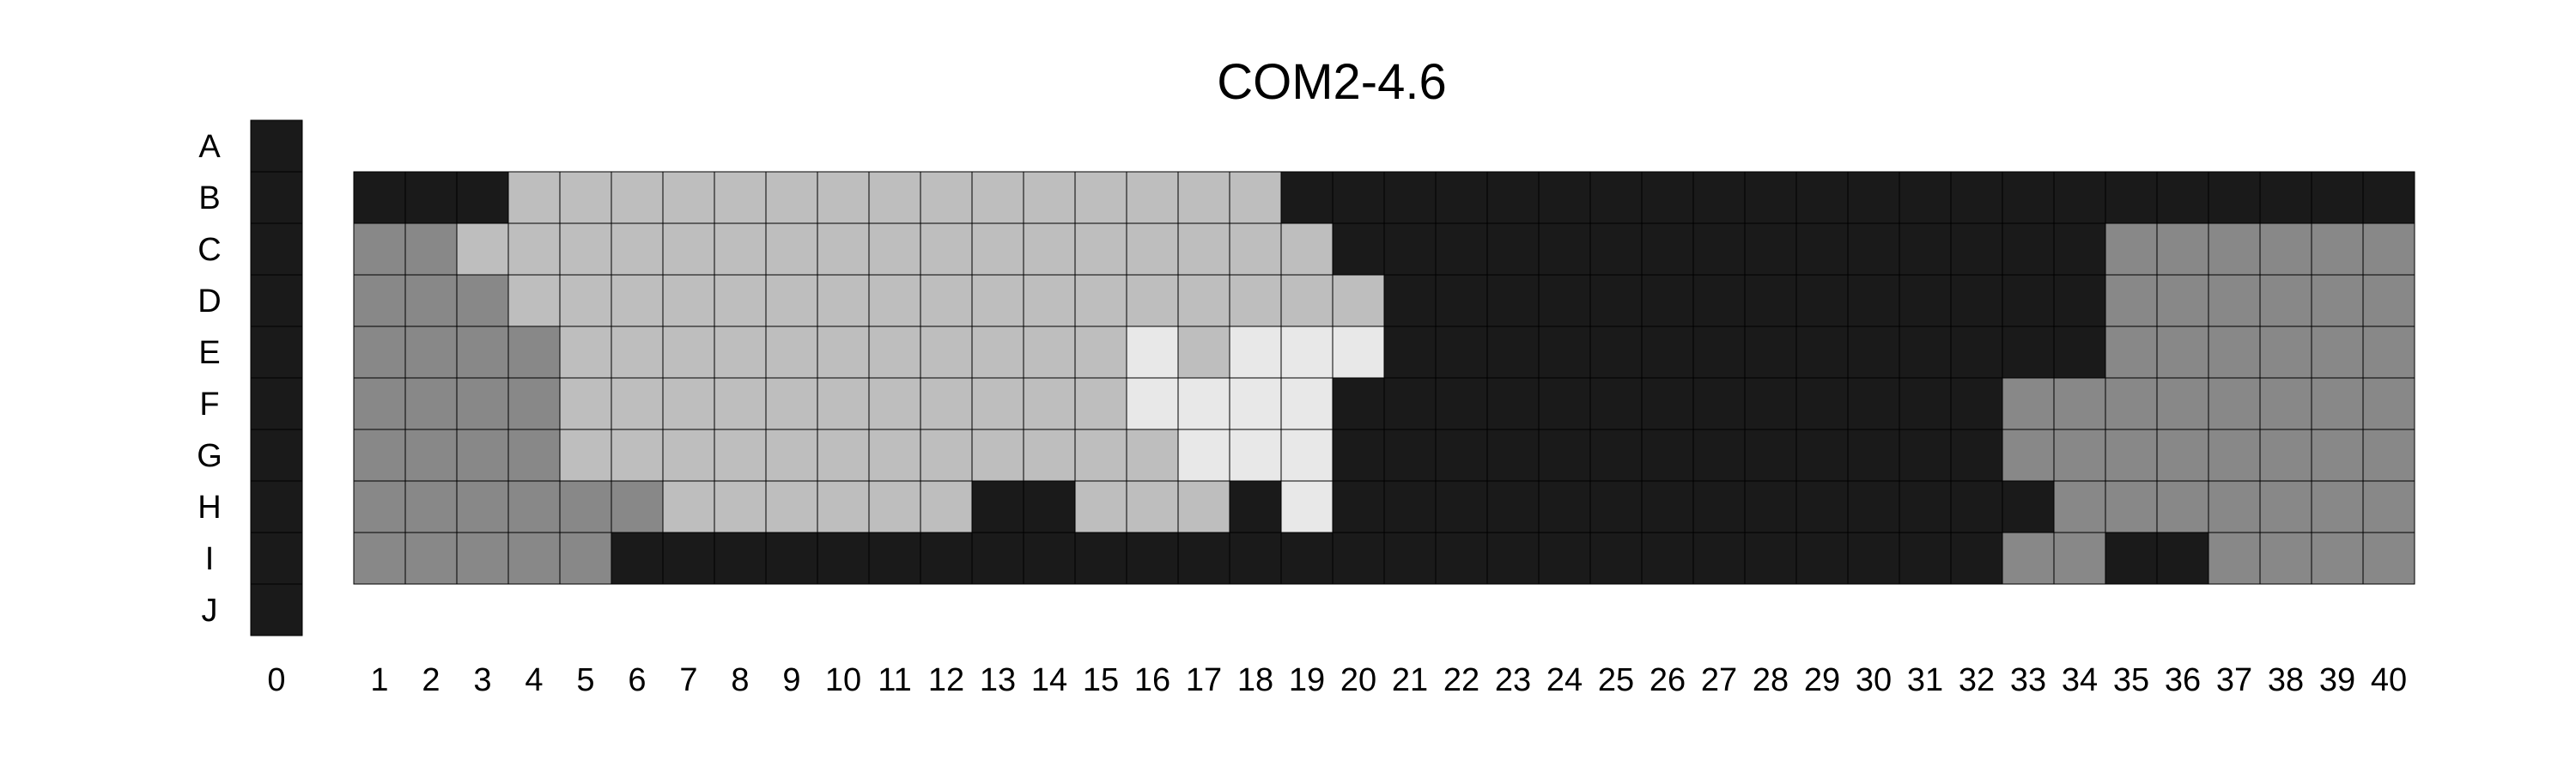  Describe the element at coordinates (379, 507) in the screenshot. I see `heatmap-cell-H1` at that location.